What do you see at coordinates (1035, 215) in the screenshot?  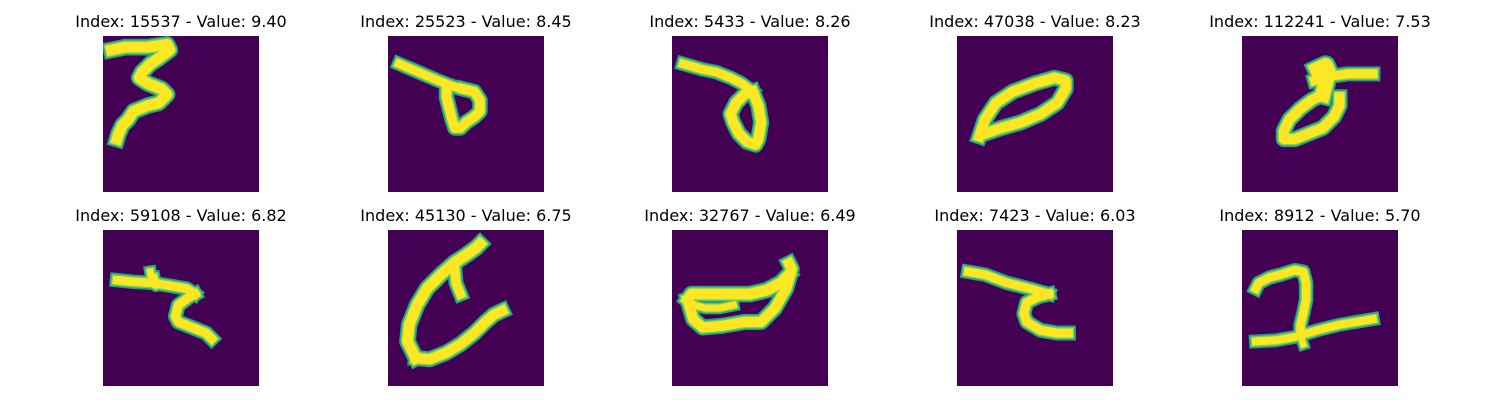 I see `panel-title: Index: 7423 - Value: 6.03` at bounding box center [1035, 215].